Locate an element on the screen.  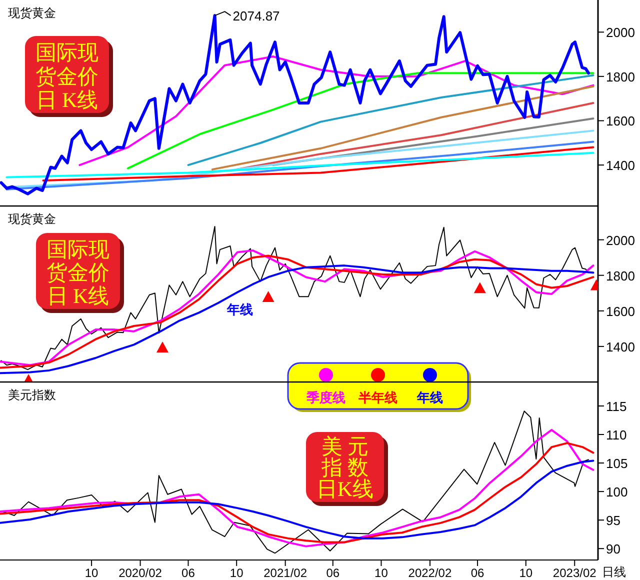
x-tick-label: 2020/02 is located at coordinates (140, 573).